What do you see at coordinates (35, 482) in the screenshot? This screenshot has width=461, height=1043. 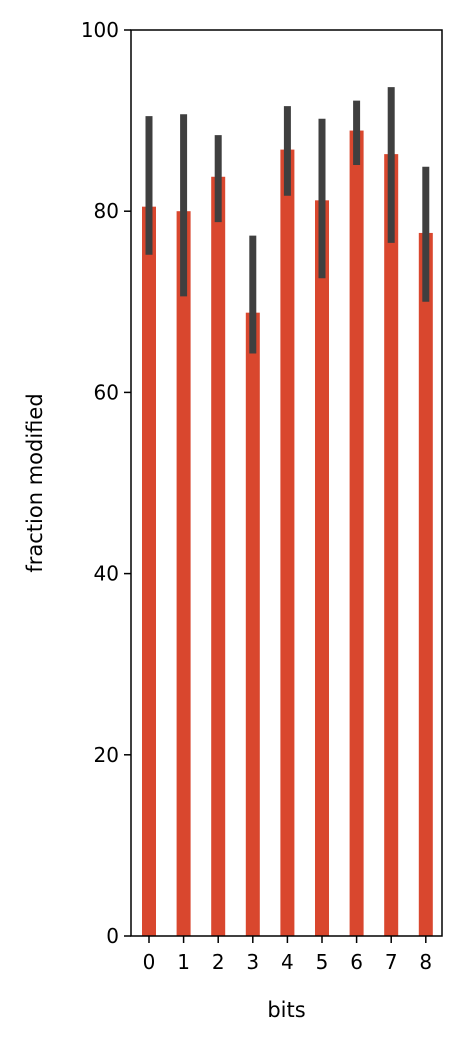 I see `y-axis-label: fraction modified` at bounding box center [35, 482].